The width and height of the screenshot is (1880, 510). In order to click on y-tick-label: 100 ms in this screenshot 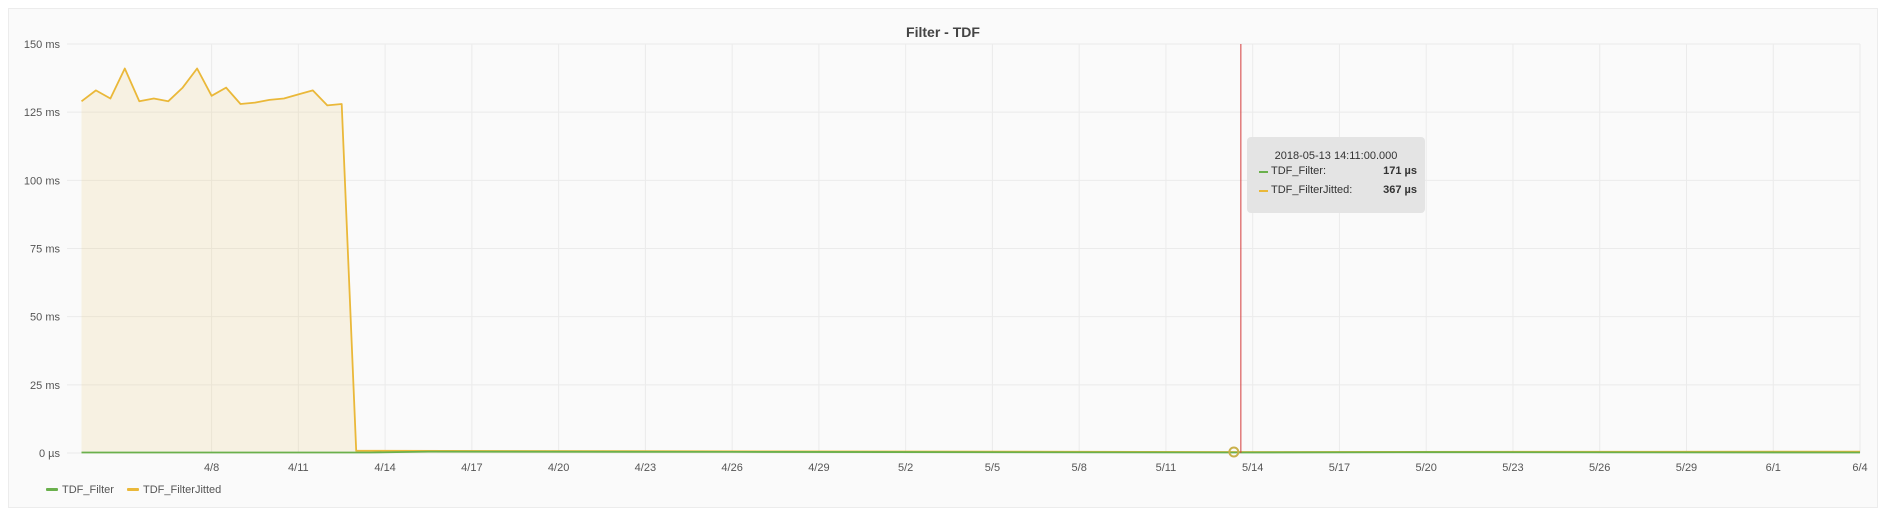, I will do `click(42, 181)`.